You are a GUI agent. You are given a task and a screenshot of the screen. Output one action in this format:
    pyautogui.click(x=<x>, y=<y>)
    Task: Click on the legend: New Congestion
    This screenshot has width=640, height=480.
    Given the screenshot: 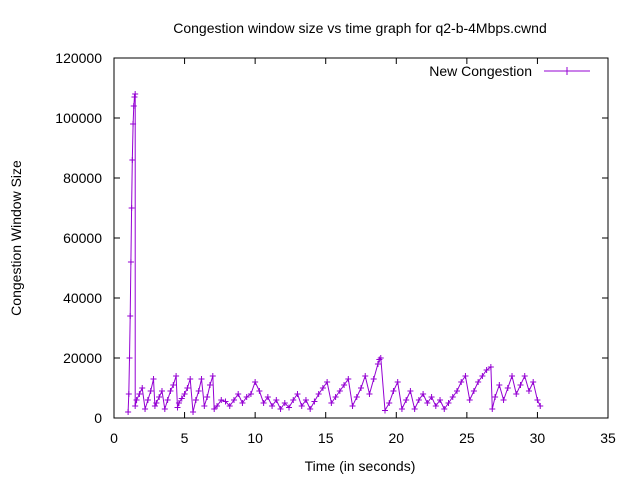 What is the action you would take?
    pyautogui.click(x=509, y=71)
    